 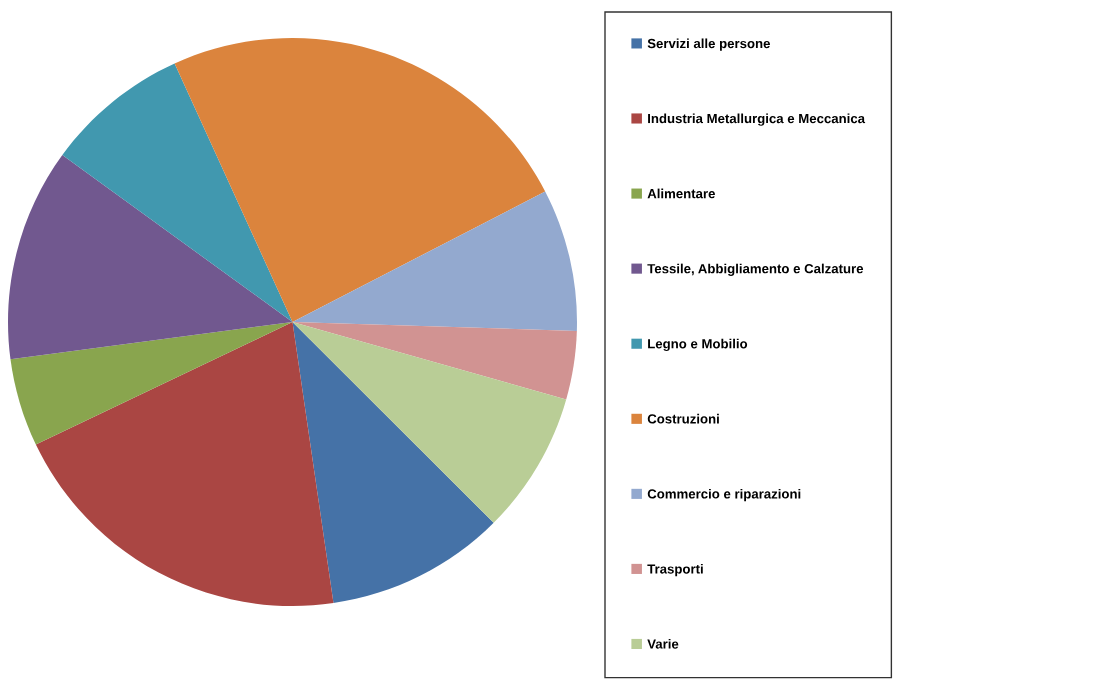 I want to click on legend-label: Tessile, Abbigliamento e Calzature, so click(x=755, y=269).